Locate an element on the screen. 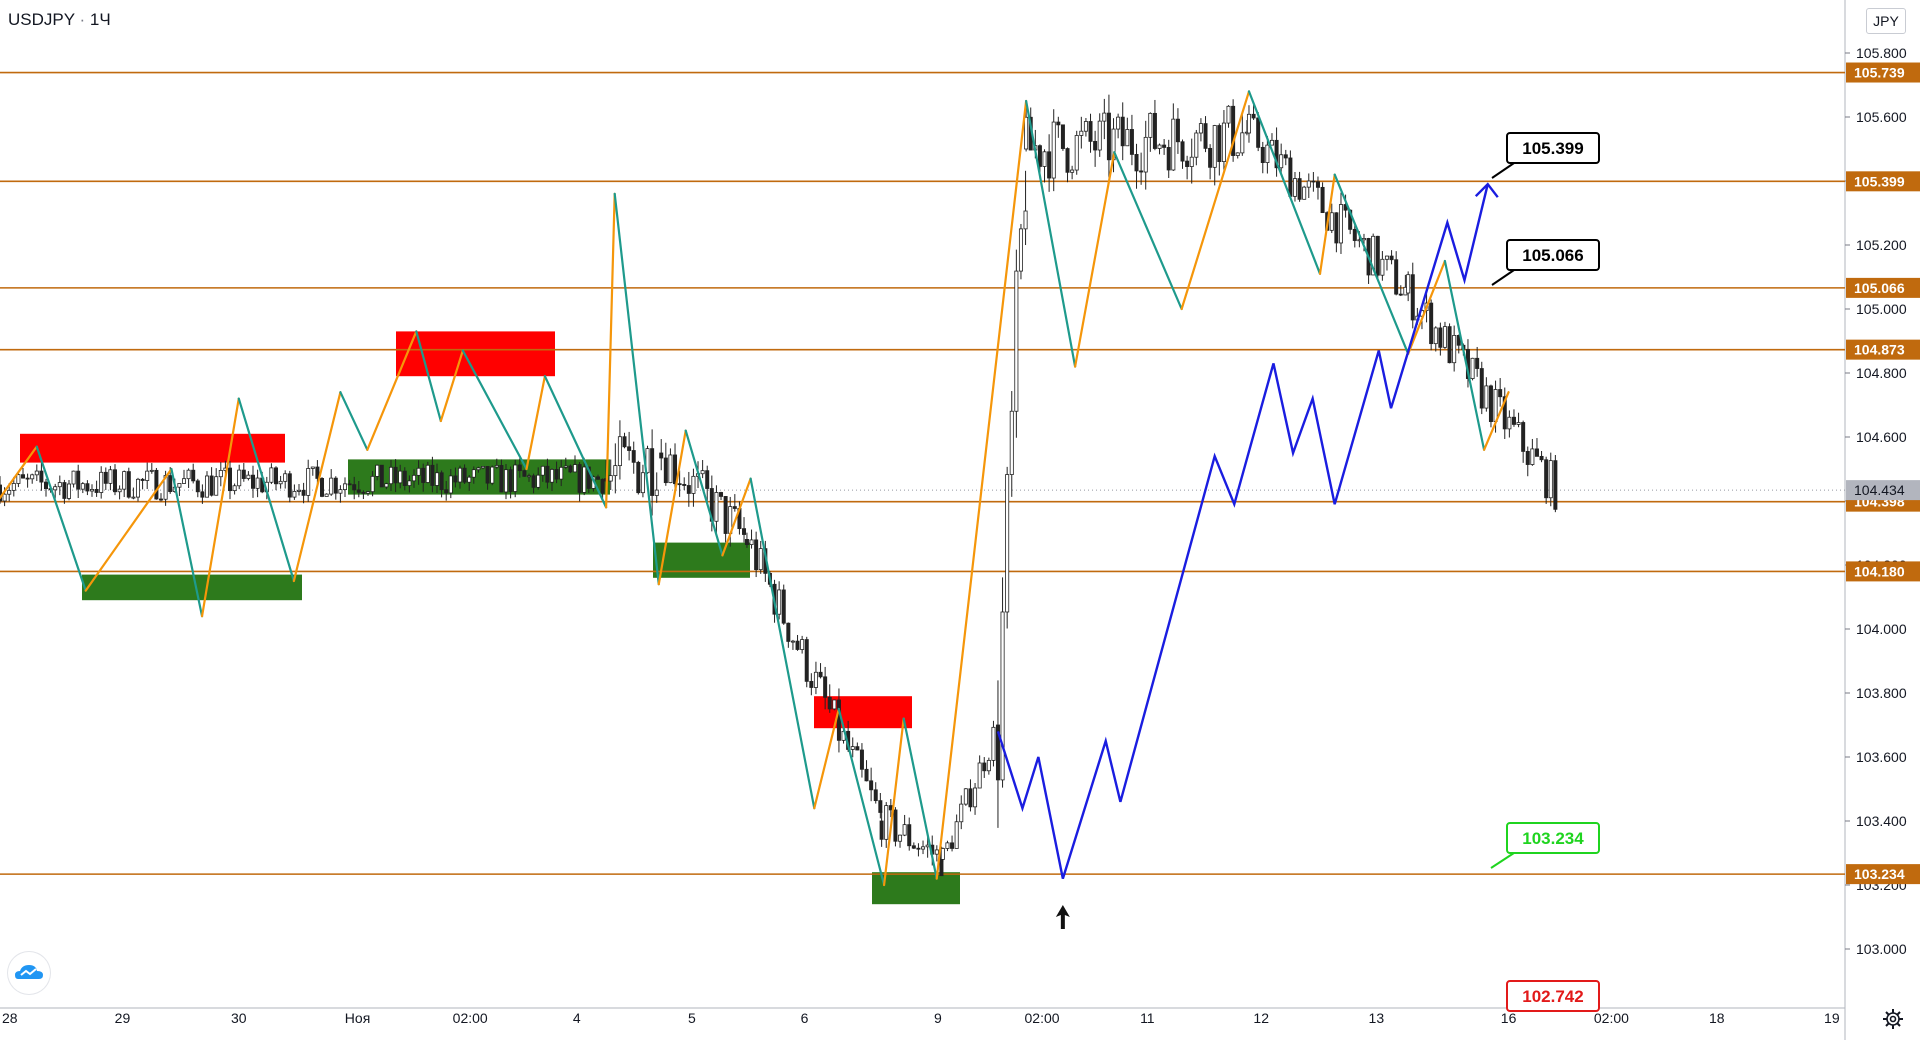 The width and height of the screenshot is (1920, 1040). gear-icon is located at coordinates (1893, 1019).